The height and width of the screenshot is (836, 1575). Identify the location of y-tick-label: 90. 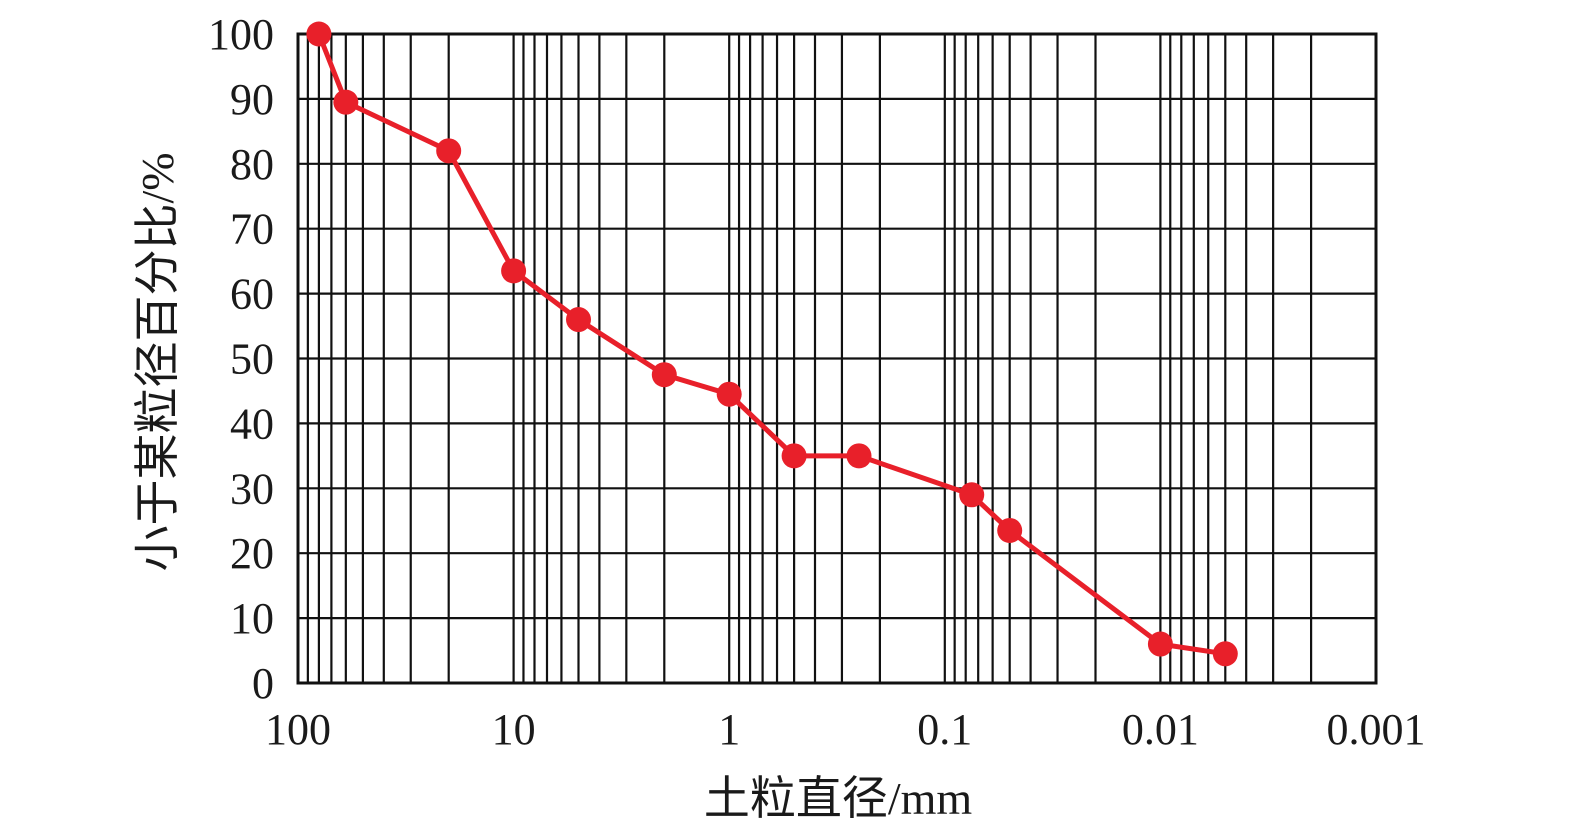
(252, 99).